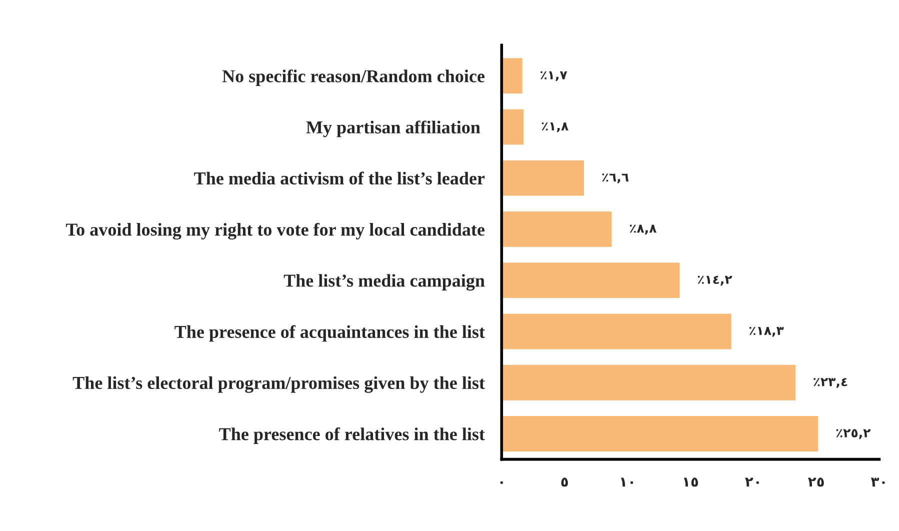 The height and width of the screenshot is (531, 899). I want to click on data-label: ٪١,٨, so click(555, 127).